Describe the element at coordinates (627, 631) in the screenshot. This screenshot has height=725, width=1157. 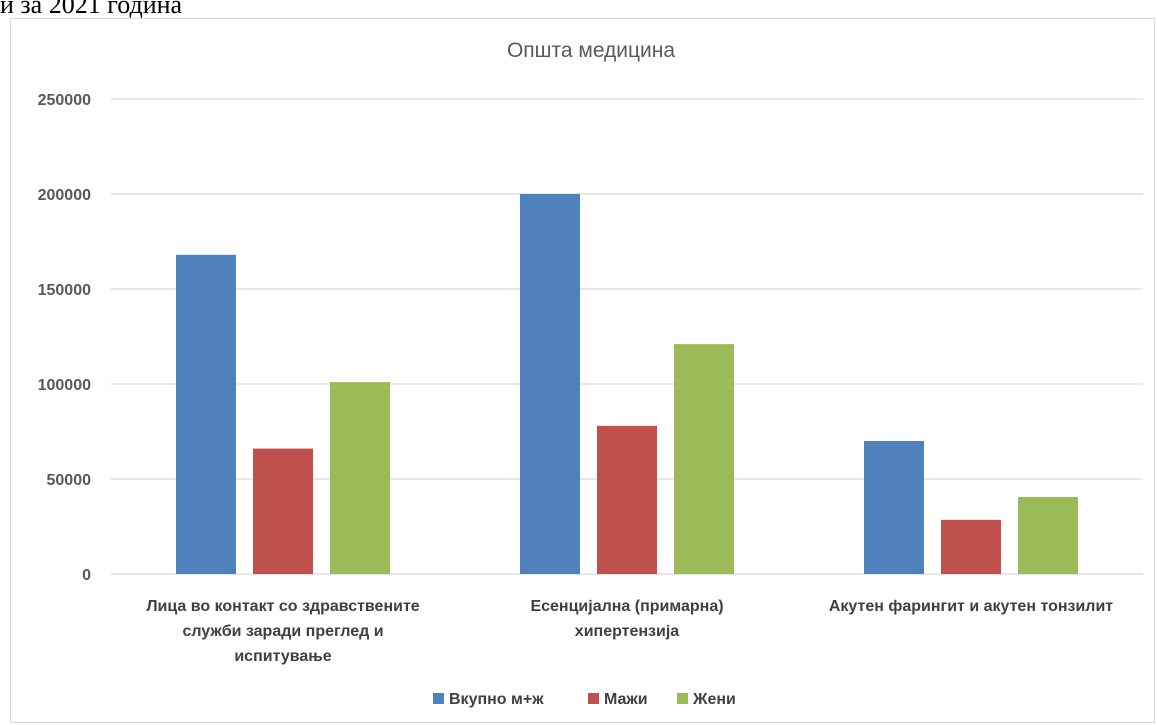
I see `x-category-label: хипертензија` at that location.